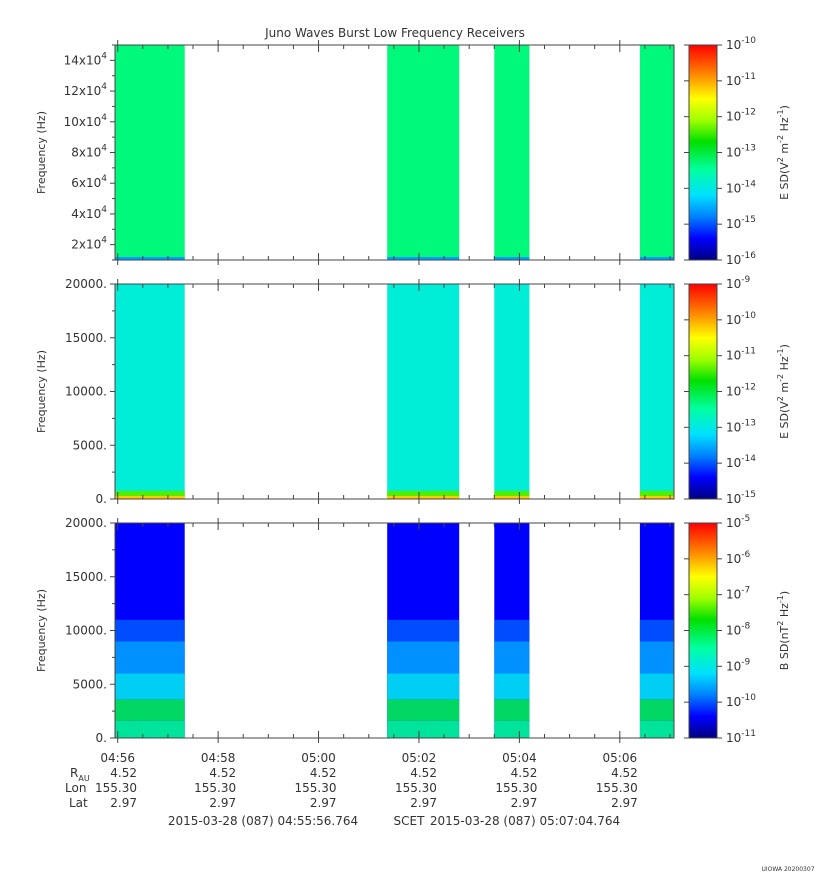 Image resolution: width=815 pixels, height=880 pixels. What do you see at coordinates (80, 774) in the screenshot?
I see `ephemeris-row-label: RAU` at bounding box center [80, 774].